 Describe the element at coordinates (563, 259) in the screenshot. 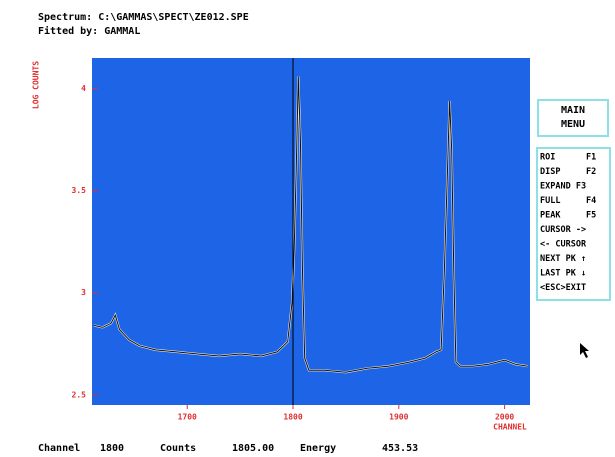

I see `menu-item: NEXT PK ↑` at that location.